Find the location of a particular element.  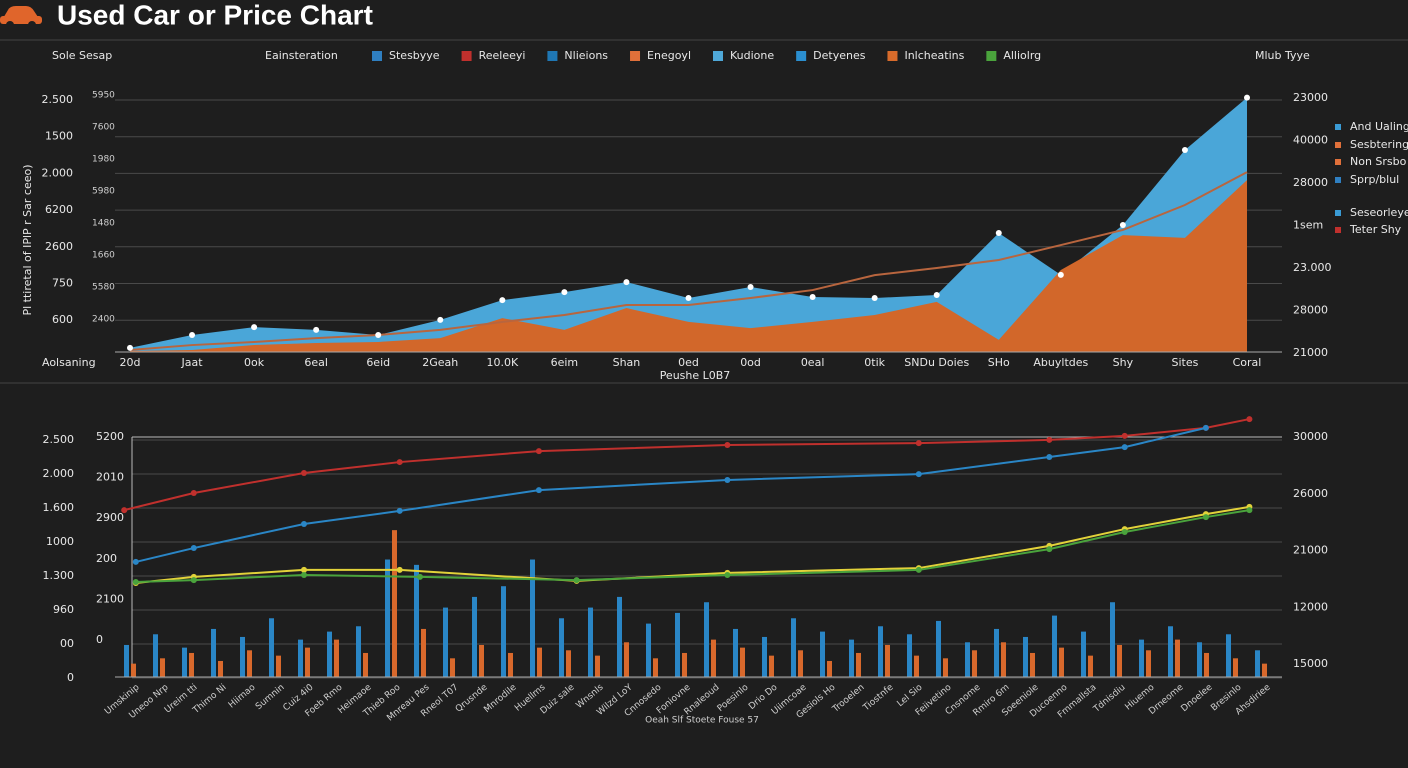

right-legend-label: Non Srsbo is located at coordinates (1378, 161).